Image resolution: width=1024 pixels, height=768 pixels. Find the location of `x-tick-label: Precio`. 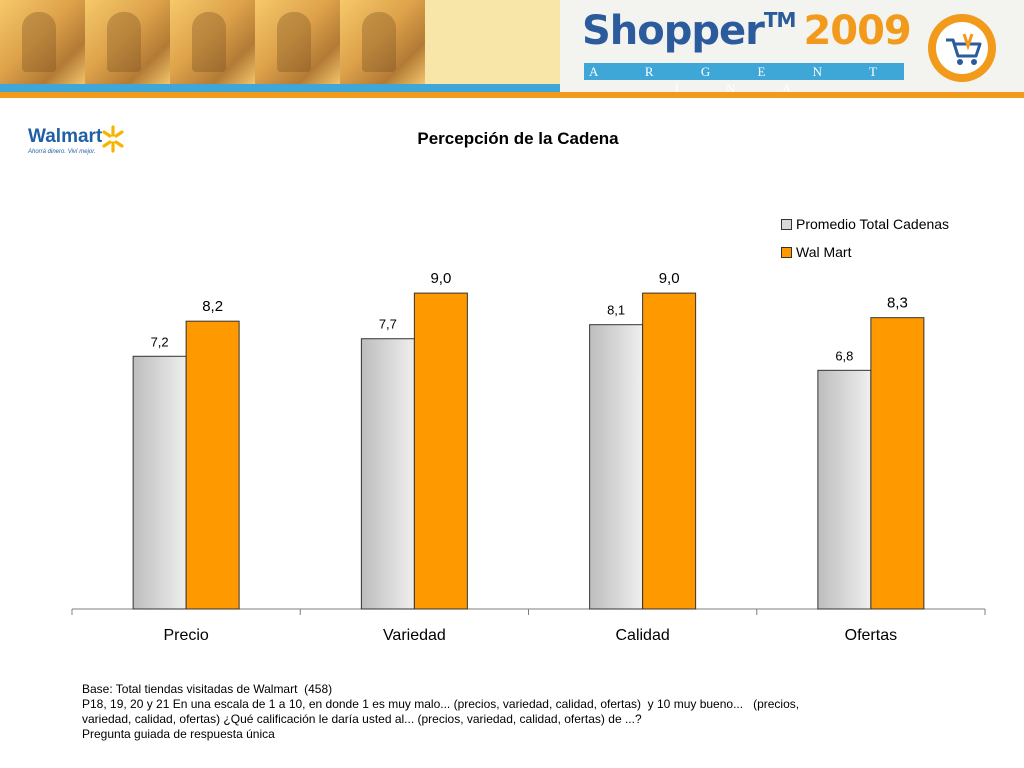

x-tick-label: Precio is located at coordinates (185, 635).